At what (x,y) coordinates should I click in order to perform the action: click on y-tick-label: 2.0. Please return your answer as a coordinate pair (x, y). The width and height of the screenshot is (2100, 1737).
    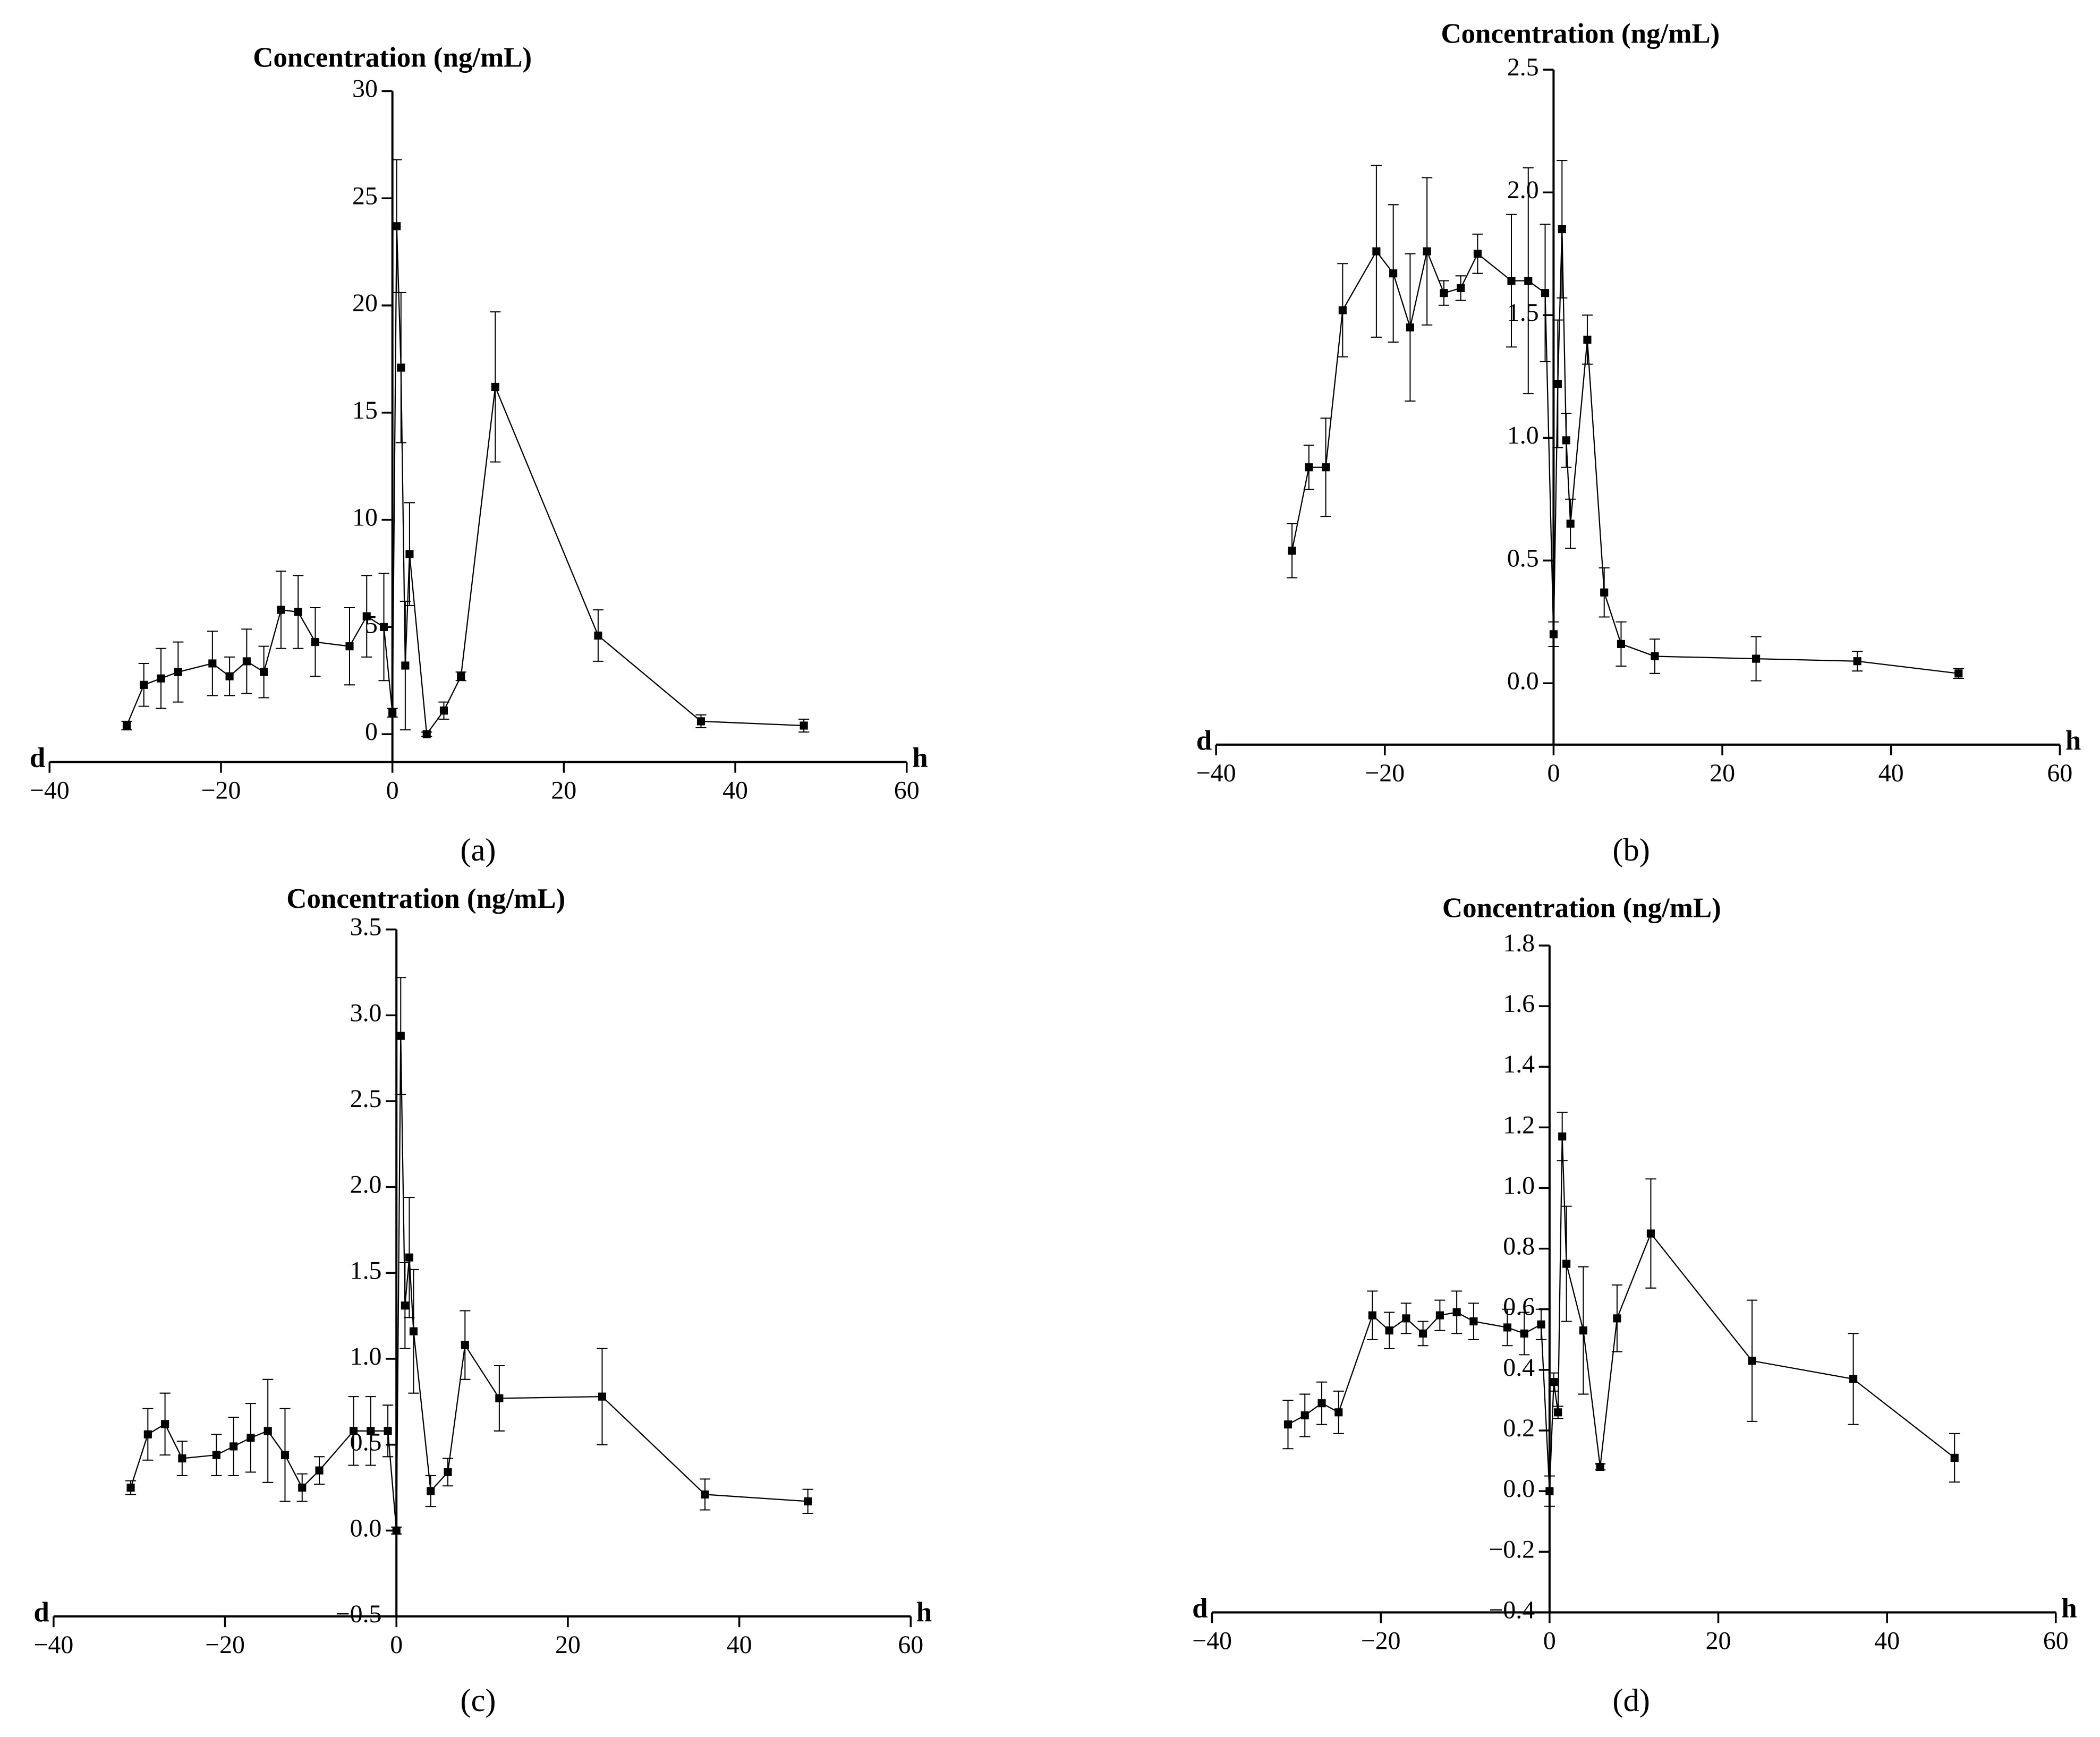
    Looking at the image, I should click on (1523, 190).